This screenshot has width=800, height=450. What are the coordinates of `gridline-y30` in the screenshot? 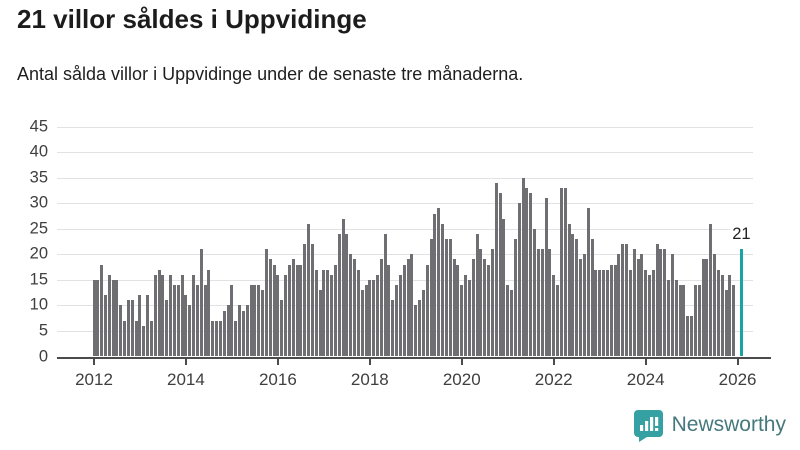 It's located at (405, 204).